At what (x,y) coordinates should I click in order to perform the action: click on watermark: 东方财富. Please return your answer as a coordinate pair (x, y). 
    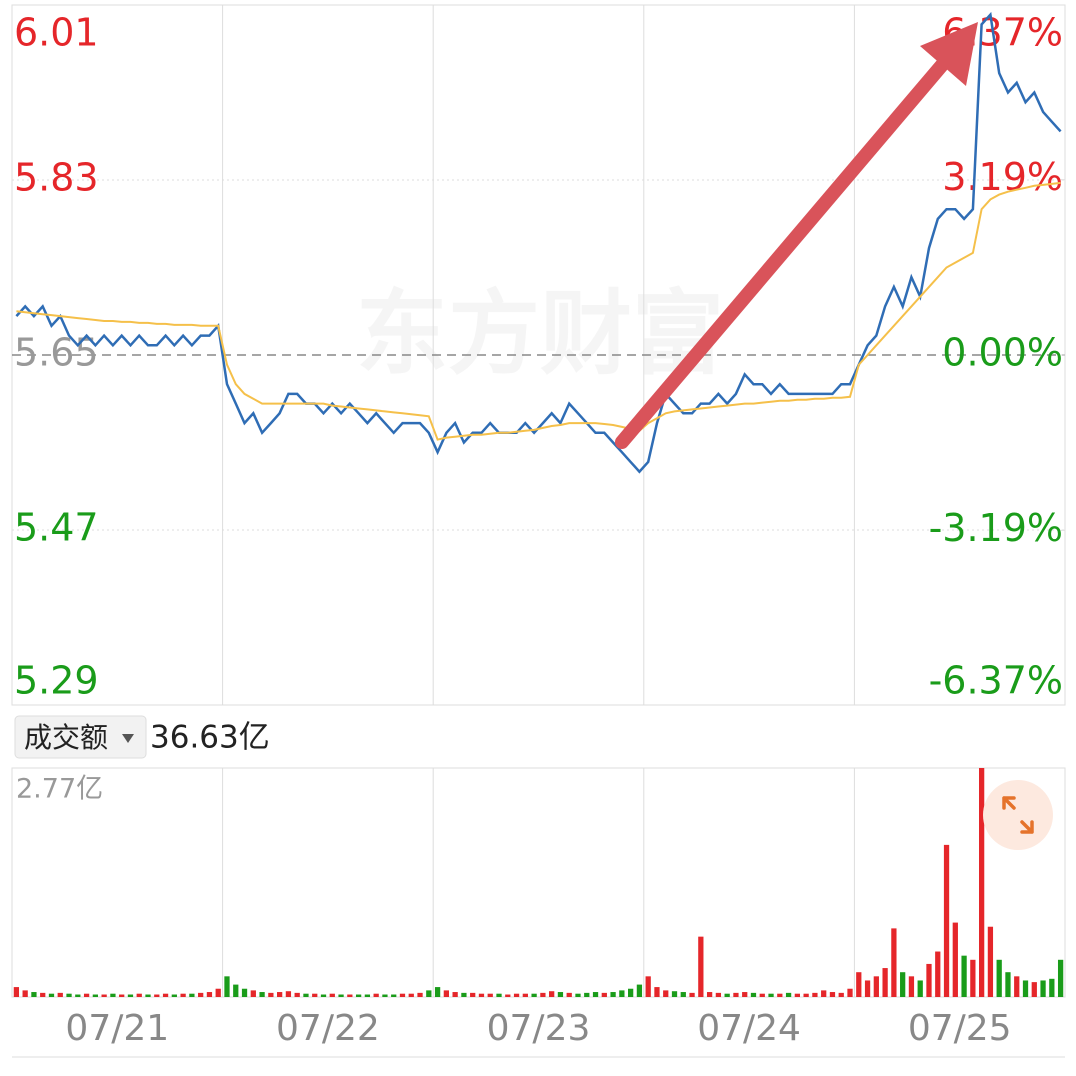
    Looking at the image, I should click on (540, 333).